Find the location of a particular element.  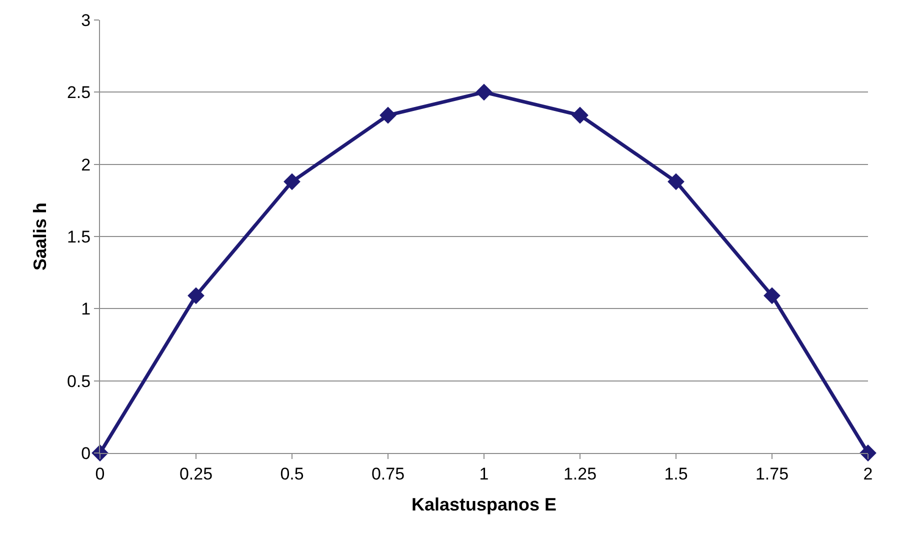

x-tick-label: 1.25 is located at coordinates (580, 474).